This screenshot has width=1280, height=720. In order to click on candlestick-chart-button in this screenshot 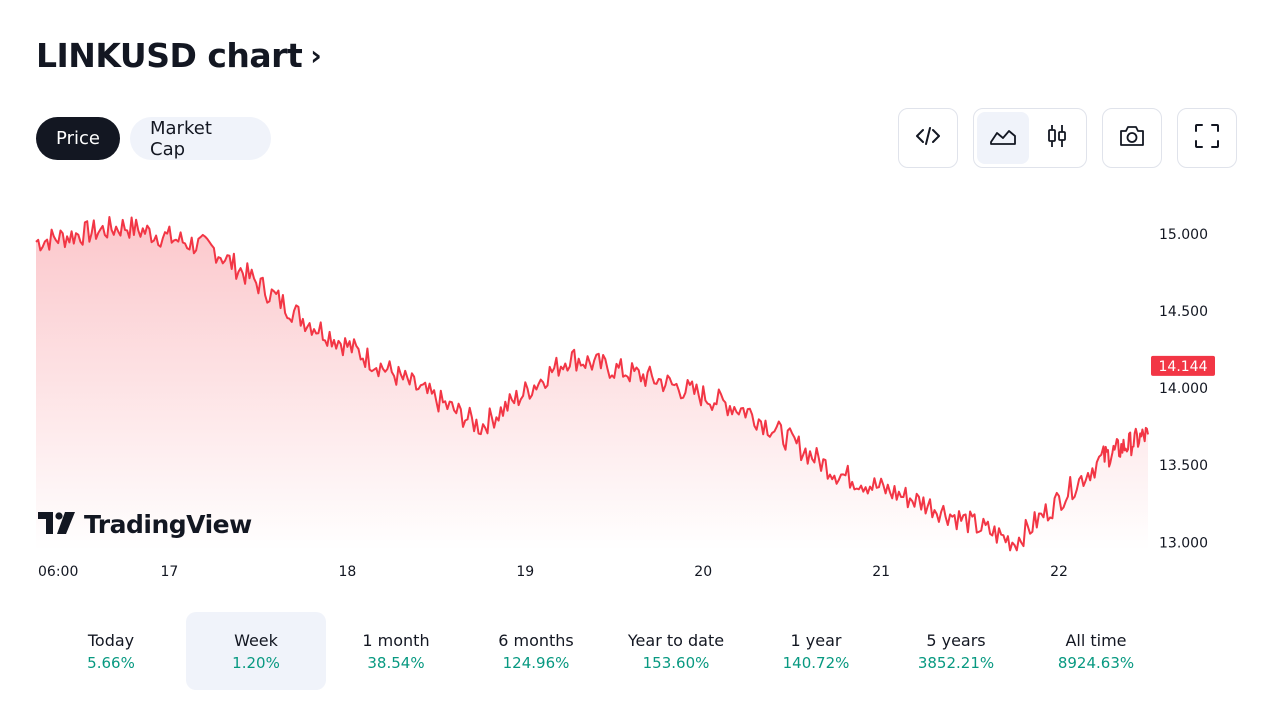, I will do `click(1057, 138)`.